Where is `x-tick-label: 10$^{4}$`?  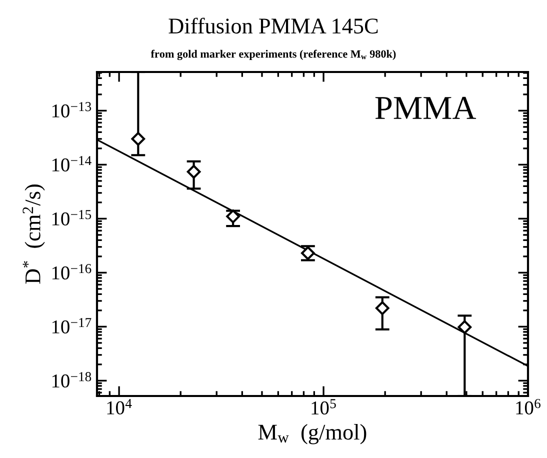
x-tick-label: 10$^{4}$ is located at coordinates (119, 406).